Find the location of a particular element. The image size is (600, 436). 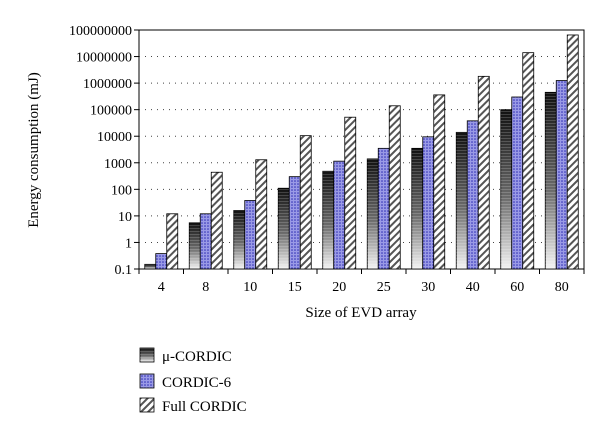

y-axis-title: Energy consumption (mJ) is located at coordinates (34, 150).